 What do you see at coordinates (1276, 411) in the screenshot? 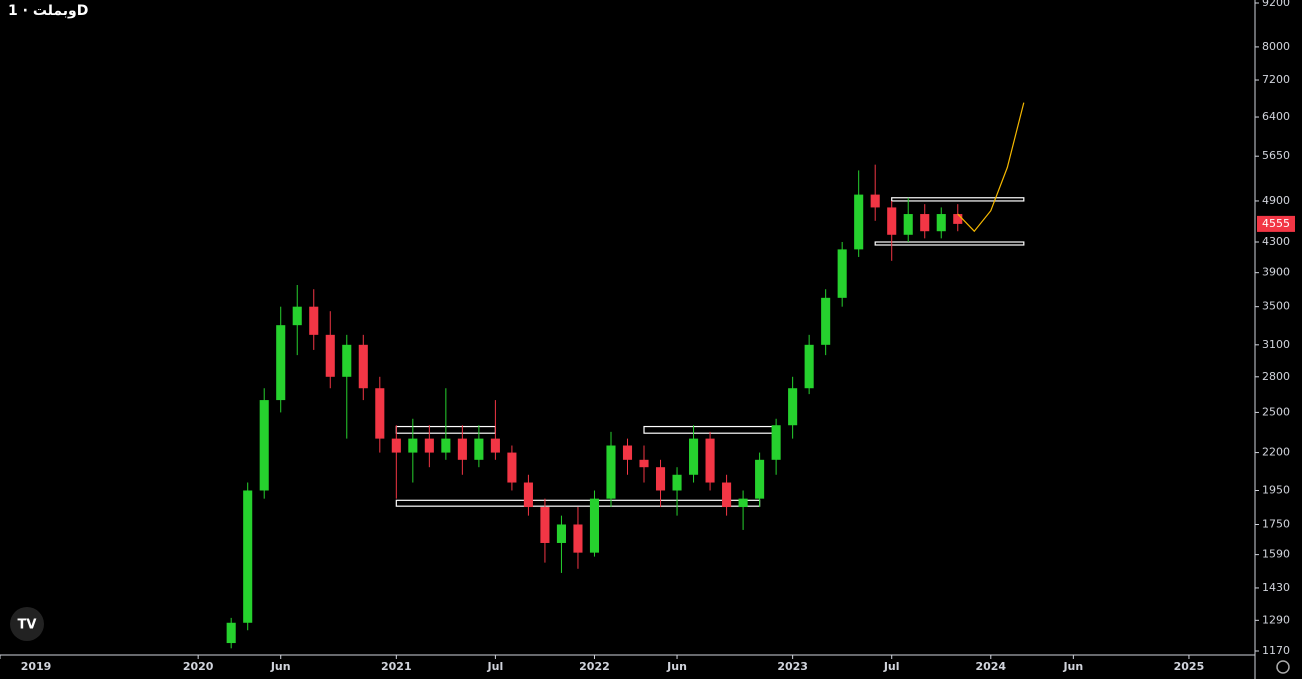
I see `y-tick-label: 2500` at bounding box center [1276, 411].